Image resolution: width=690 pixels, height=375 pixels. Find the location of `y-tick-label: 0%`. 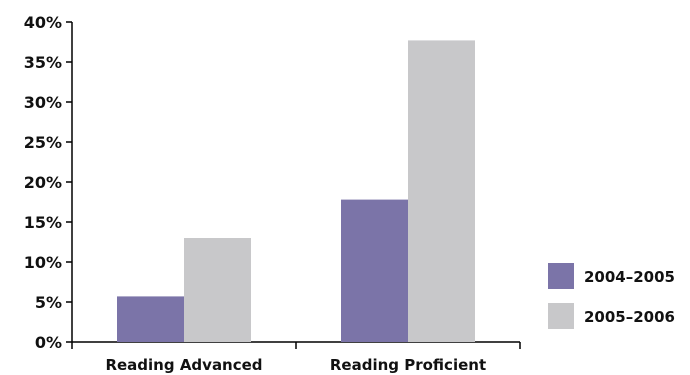

y-tick-label: 0% is located at coordinates (48, 342).